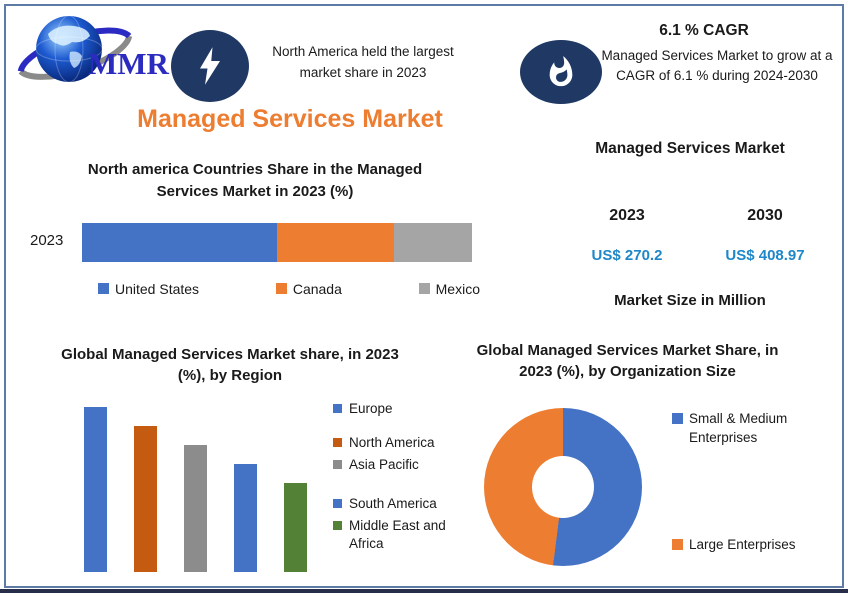  Describe the element at coordinates (424, 591) in the screenshot. I see `bottom-strip` at that location.